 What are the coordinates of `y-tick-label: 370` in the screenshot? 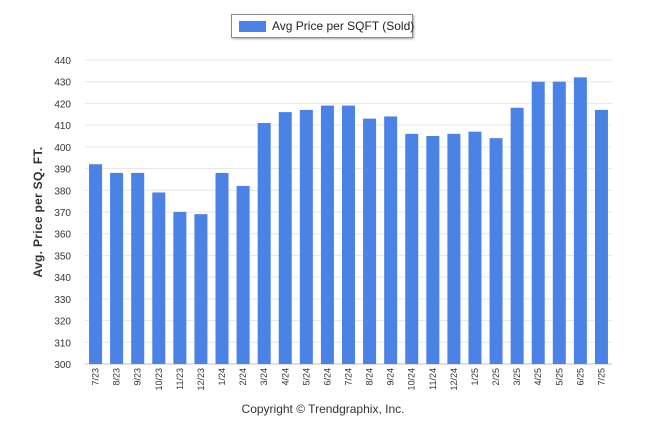 It's located at (62, 213).